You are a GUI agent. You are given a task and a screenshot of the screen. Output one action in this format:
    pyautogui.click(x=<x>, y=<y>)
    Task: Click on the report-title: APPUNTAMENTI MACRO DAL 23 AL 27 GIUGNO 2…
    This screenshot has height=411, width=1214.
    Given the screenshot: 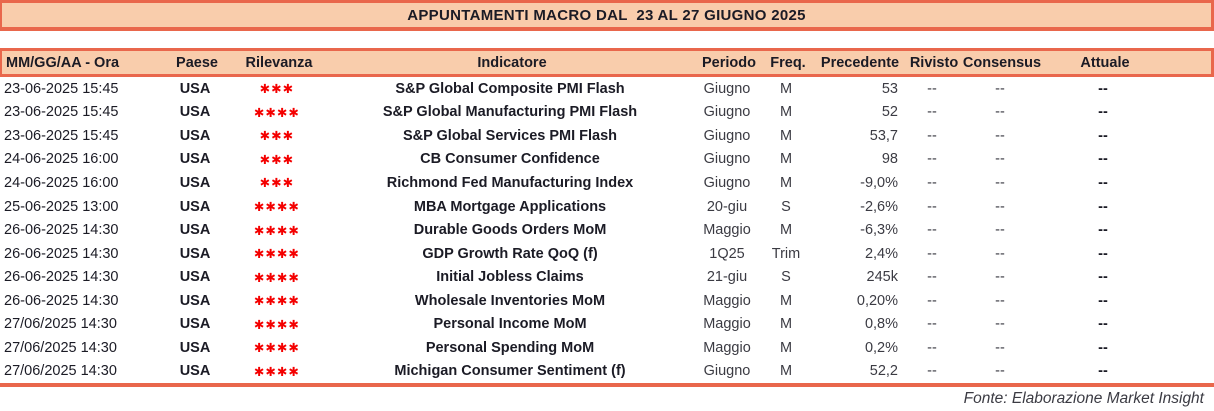 What is the action you would take?
    pyautogui.click(x=606, y=15)
    